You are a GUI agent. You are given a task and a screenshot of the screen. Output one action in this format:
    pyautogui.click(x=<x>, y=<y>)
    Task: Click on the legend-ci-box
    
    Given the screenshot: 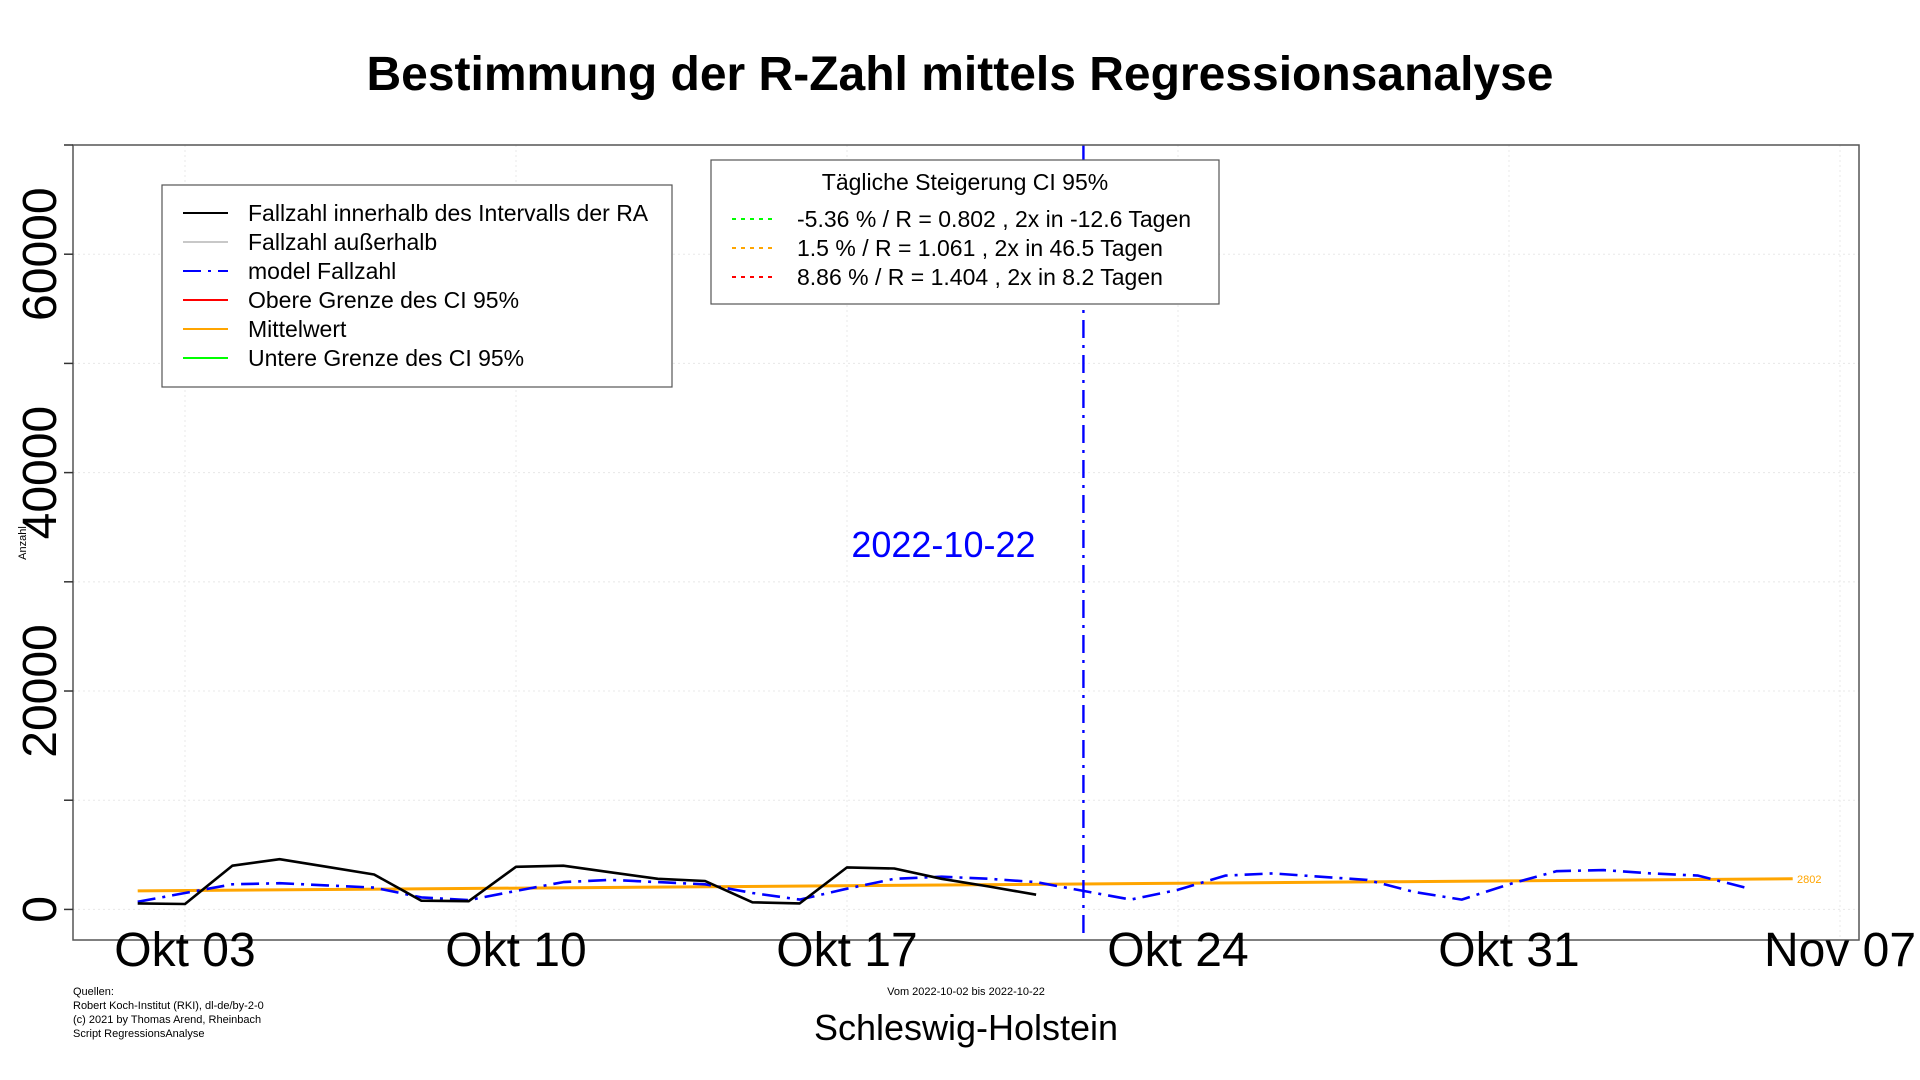 What is the action you would take?
    pyautogui.click(x=965, y=232)
    